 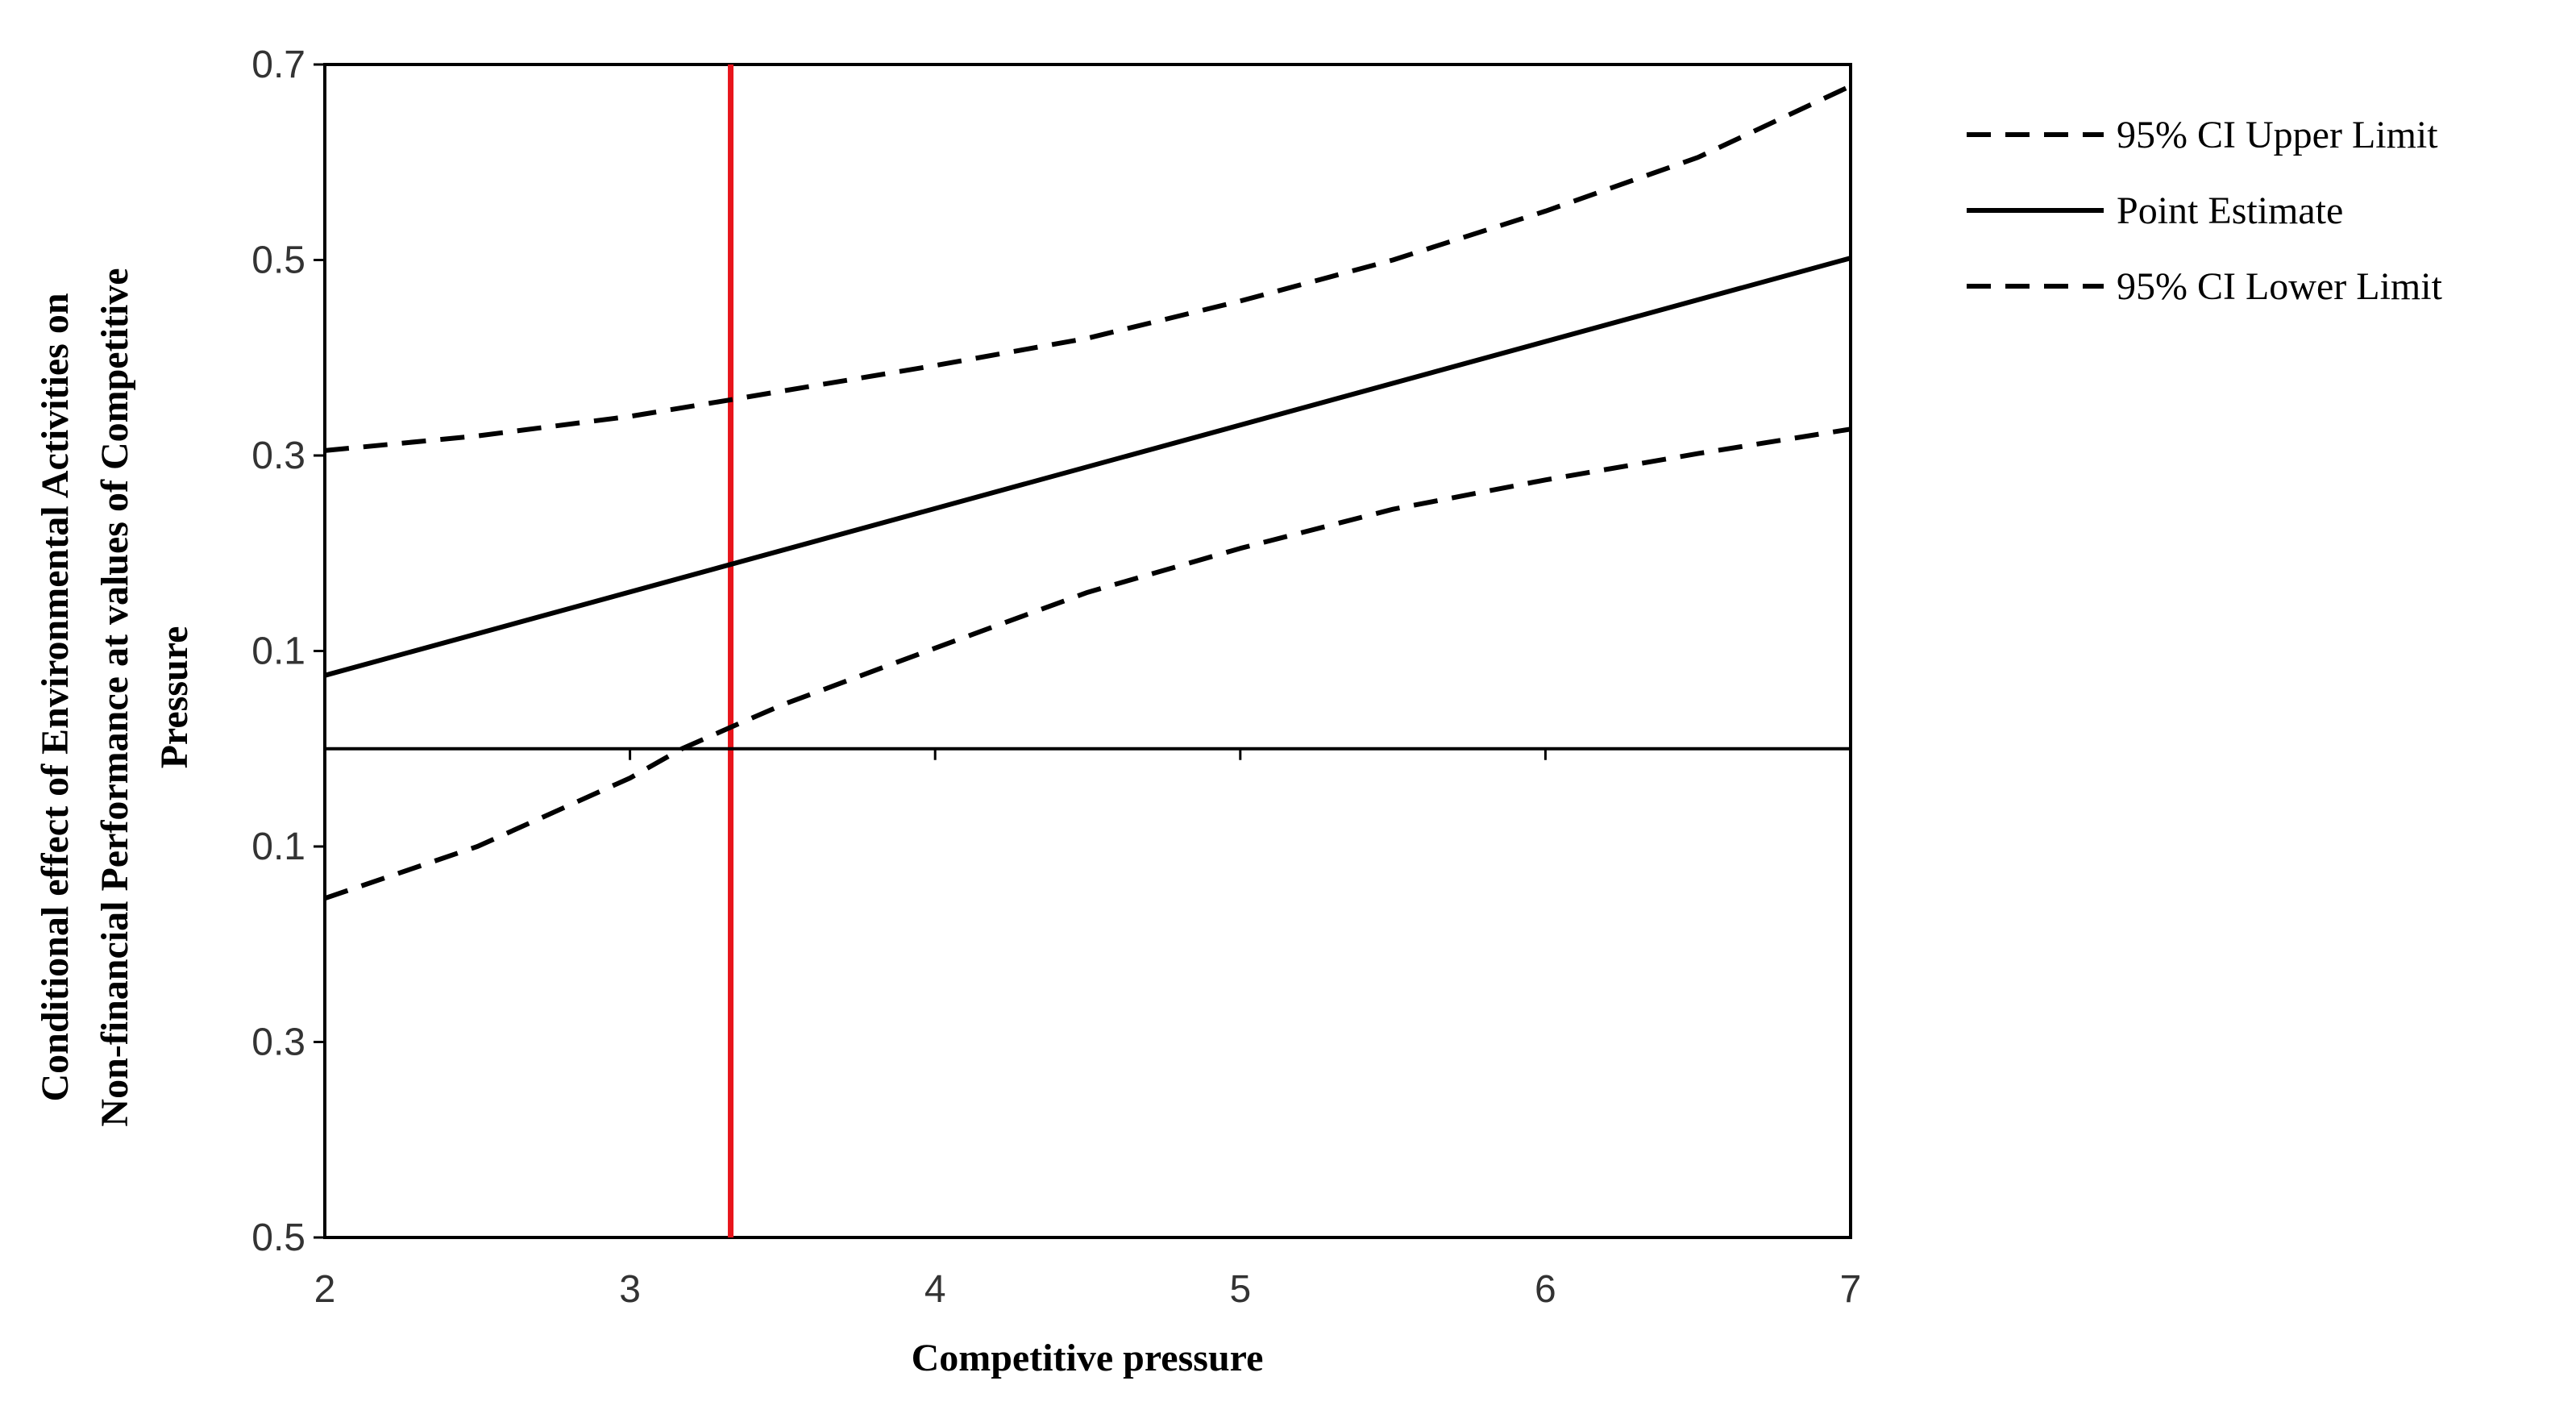 I want to click on x-tick-labels: 2 3 4 5 6 7, so click(x=1088, y=1289).